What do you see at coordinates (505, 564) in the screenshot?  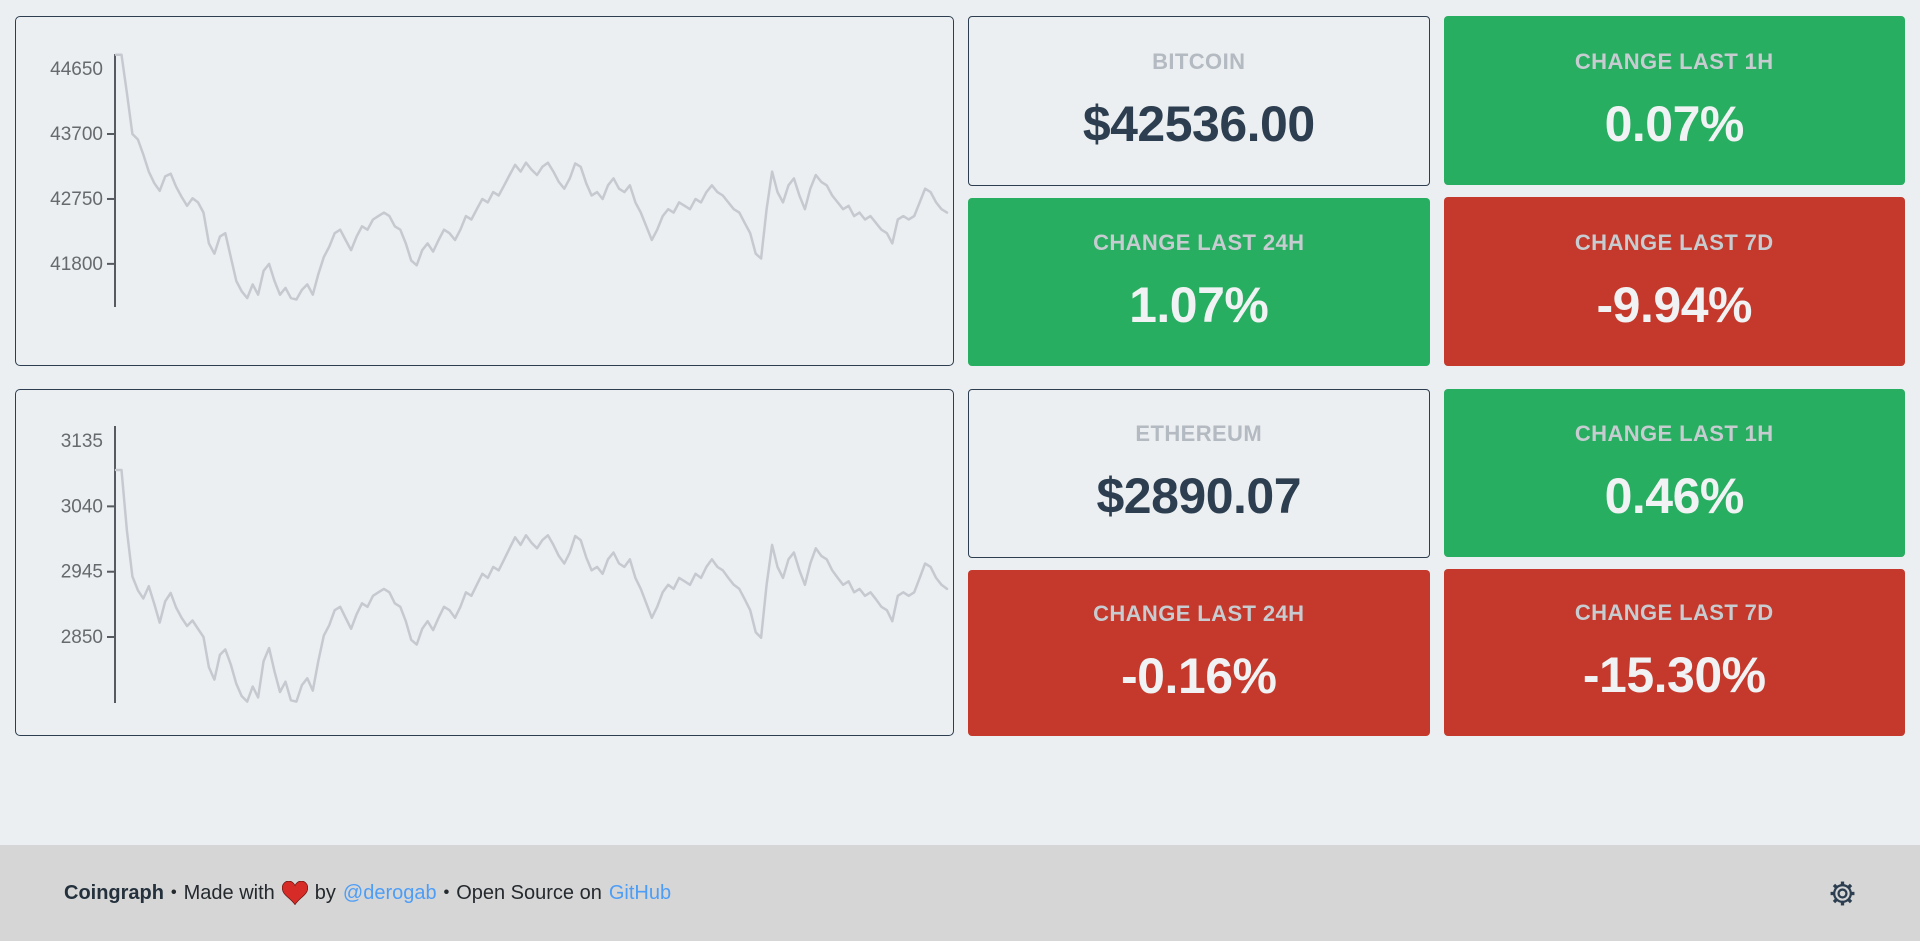 I see `ethereum-price-chart: 3135 3040 2945 2850` at bounding box center [505, 564].